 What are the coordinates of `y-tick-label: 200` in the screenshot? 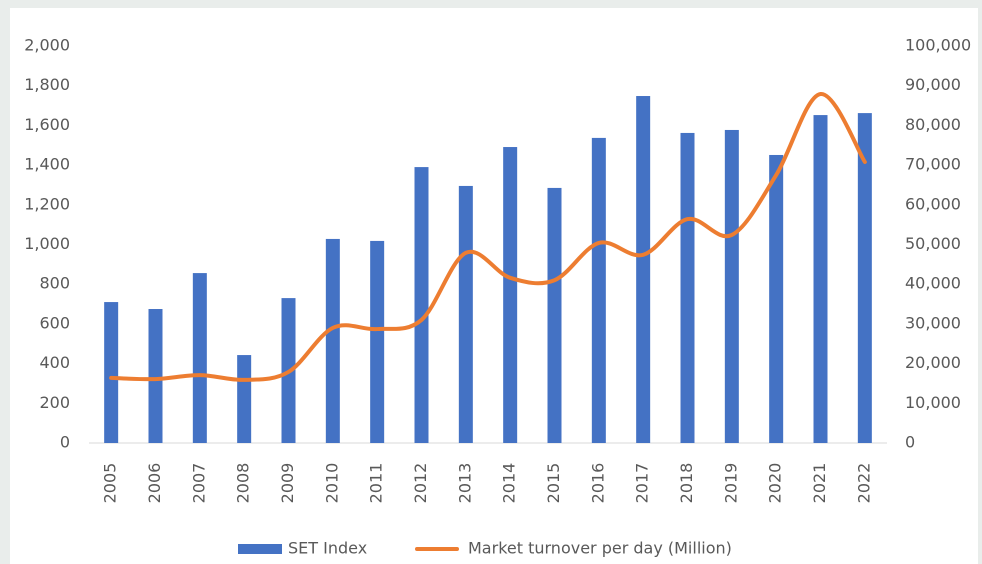 It's located at (54, 402).